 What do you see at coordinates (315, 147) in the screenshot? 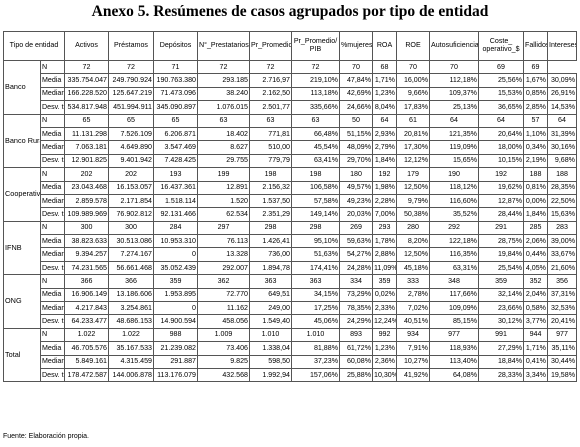
I see `value-cell: 45,54%` at bounding box center [315, 147].